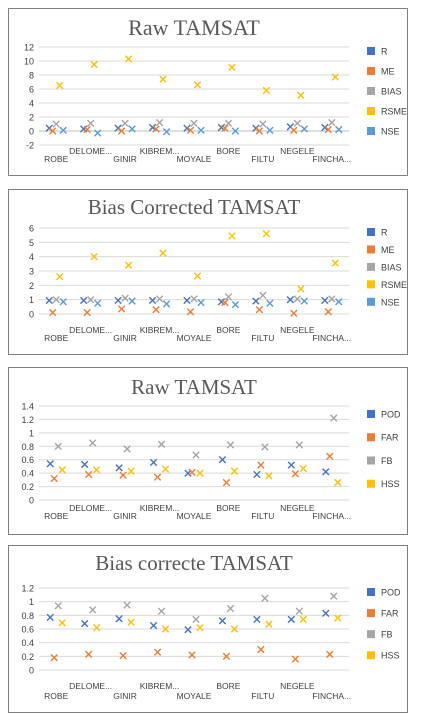 The image size is (421, 723). Describe the element at coordinates (394, 285) in the screenshot. I see `legend-label-rsme: RSME` at that location.